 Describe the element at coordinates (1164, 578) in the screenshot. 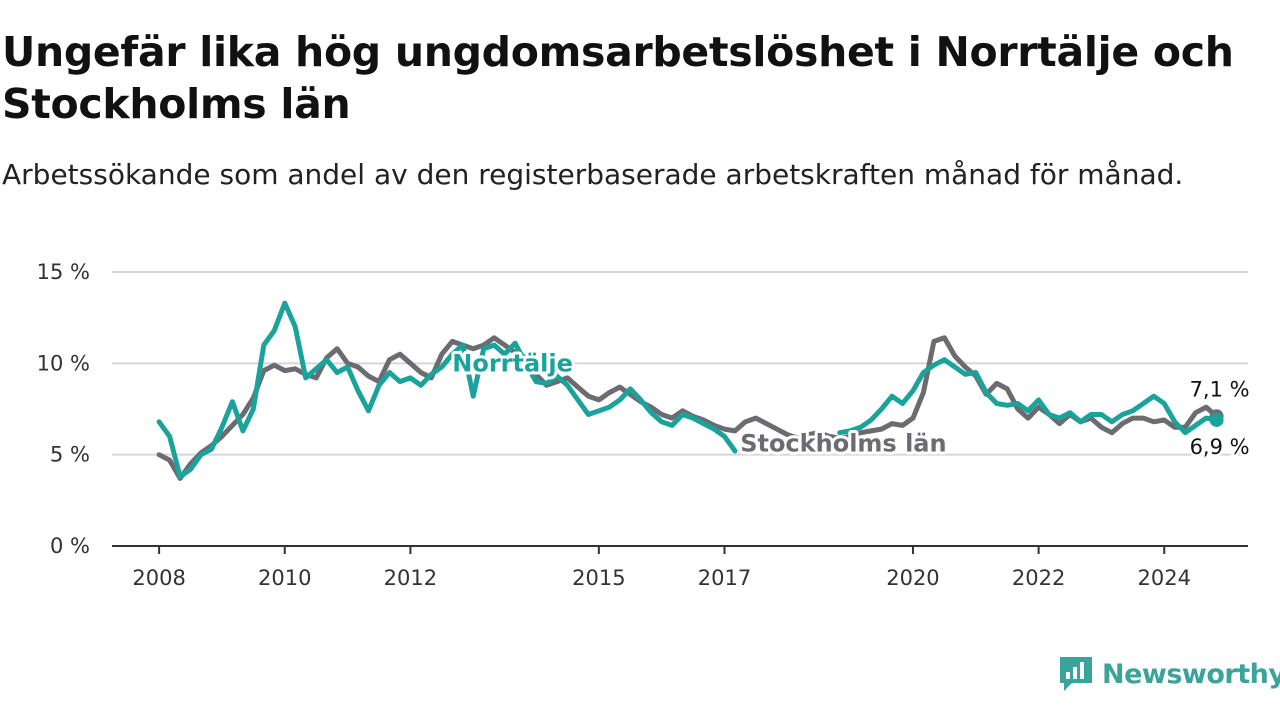

I see `x-tick-label: 2024` at that location.